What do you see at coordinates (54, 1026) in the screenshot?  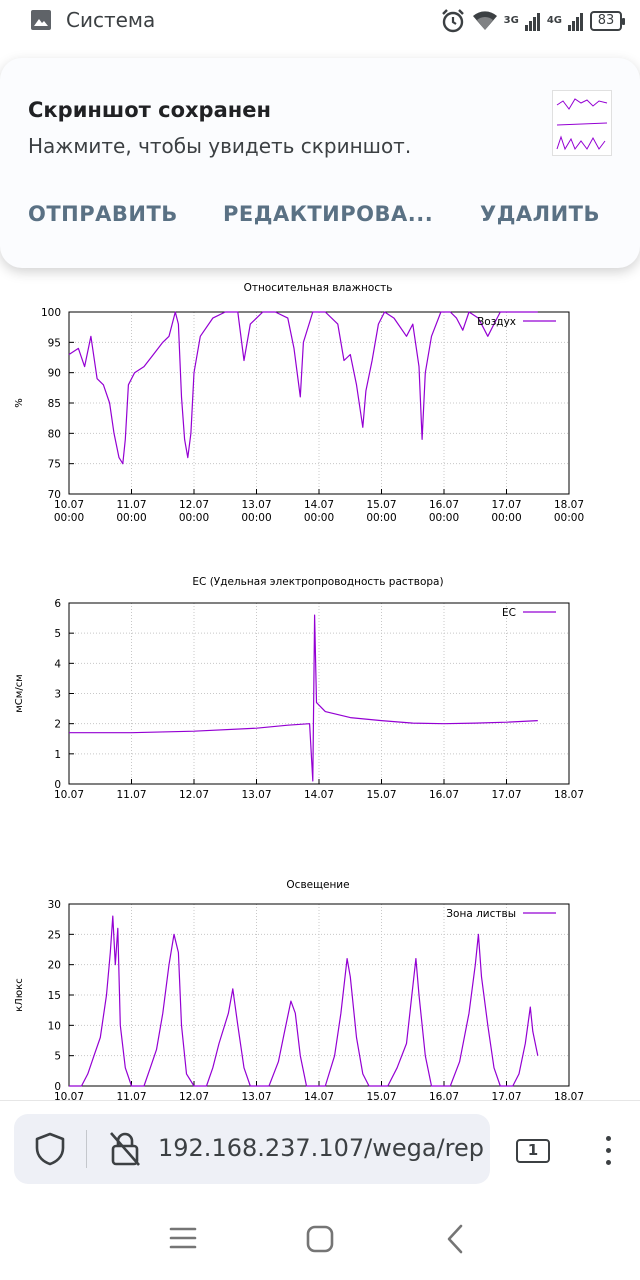 I see `y-tick-label: 10` at bounding box center [54, 1026].